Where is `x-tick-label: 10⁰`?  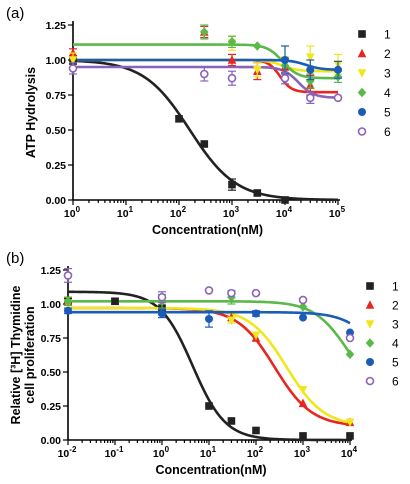 x-tick-label: 10⁰ is located at coordinates (72, 212).